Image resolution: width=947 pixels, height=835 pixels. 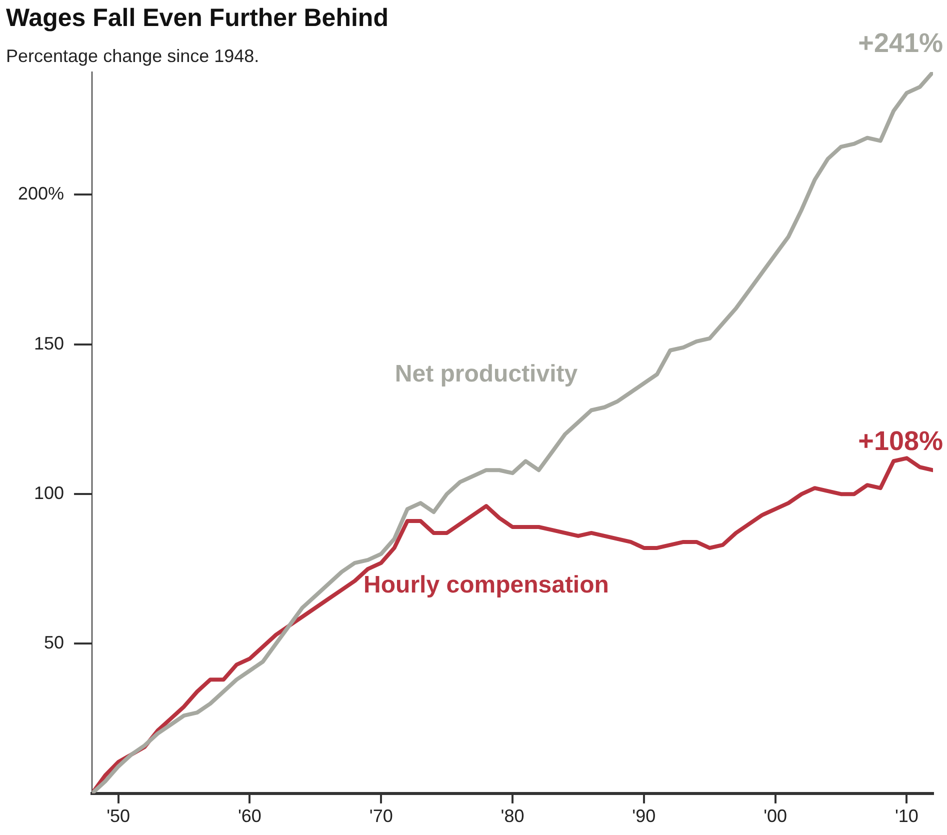 I want to click on x-tick-label: '90, so click(x=644, y=816).